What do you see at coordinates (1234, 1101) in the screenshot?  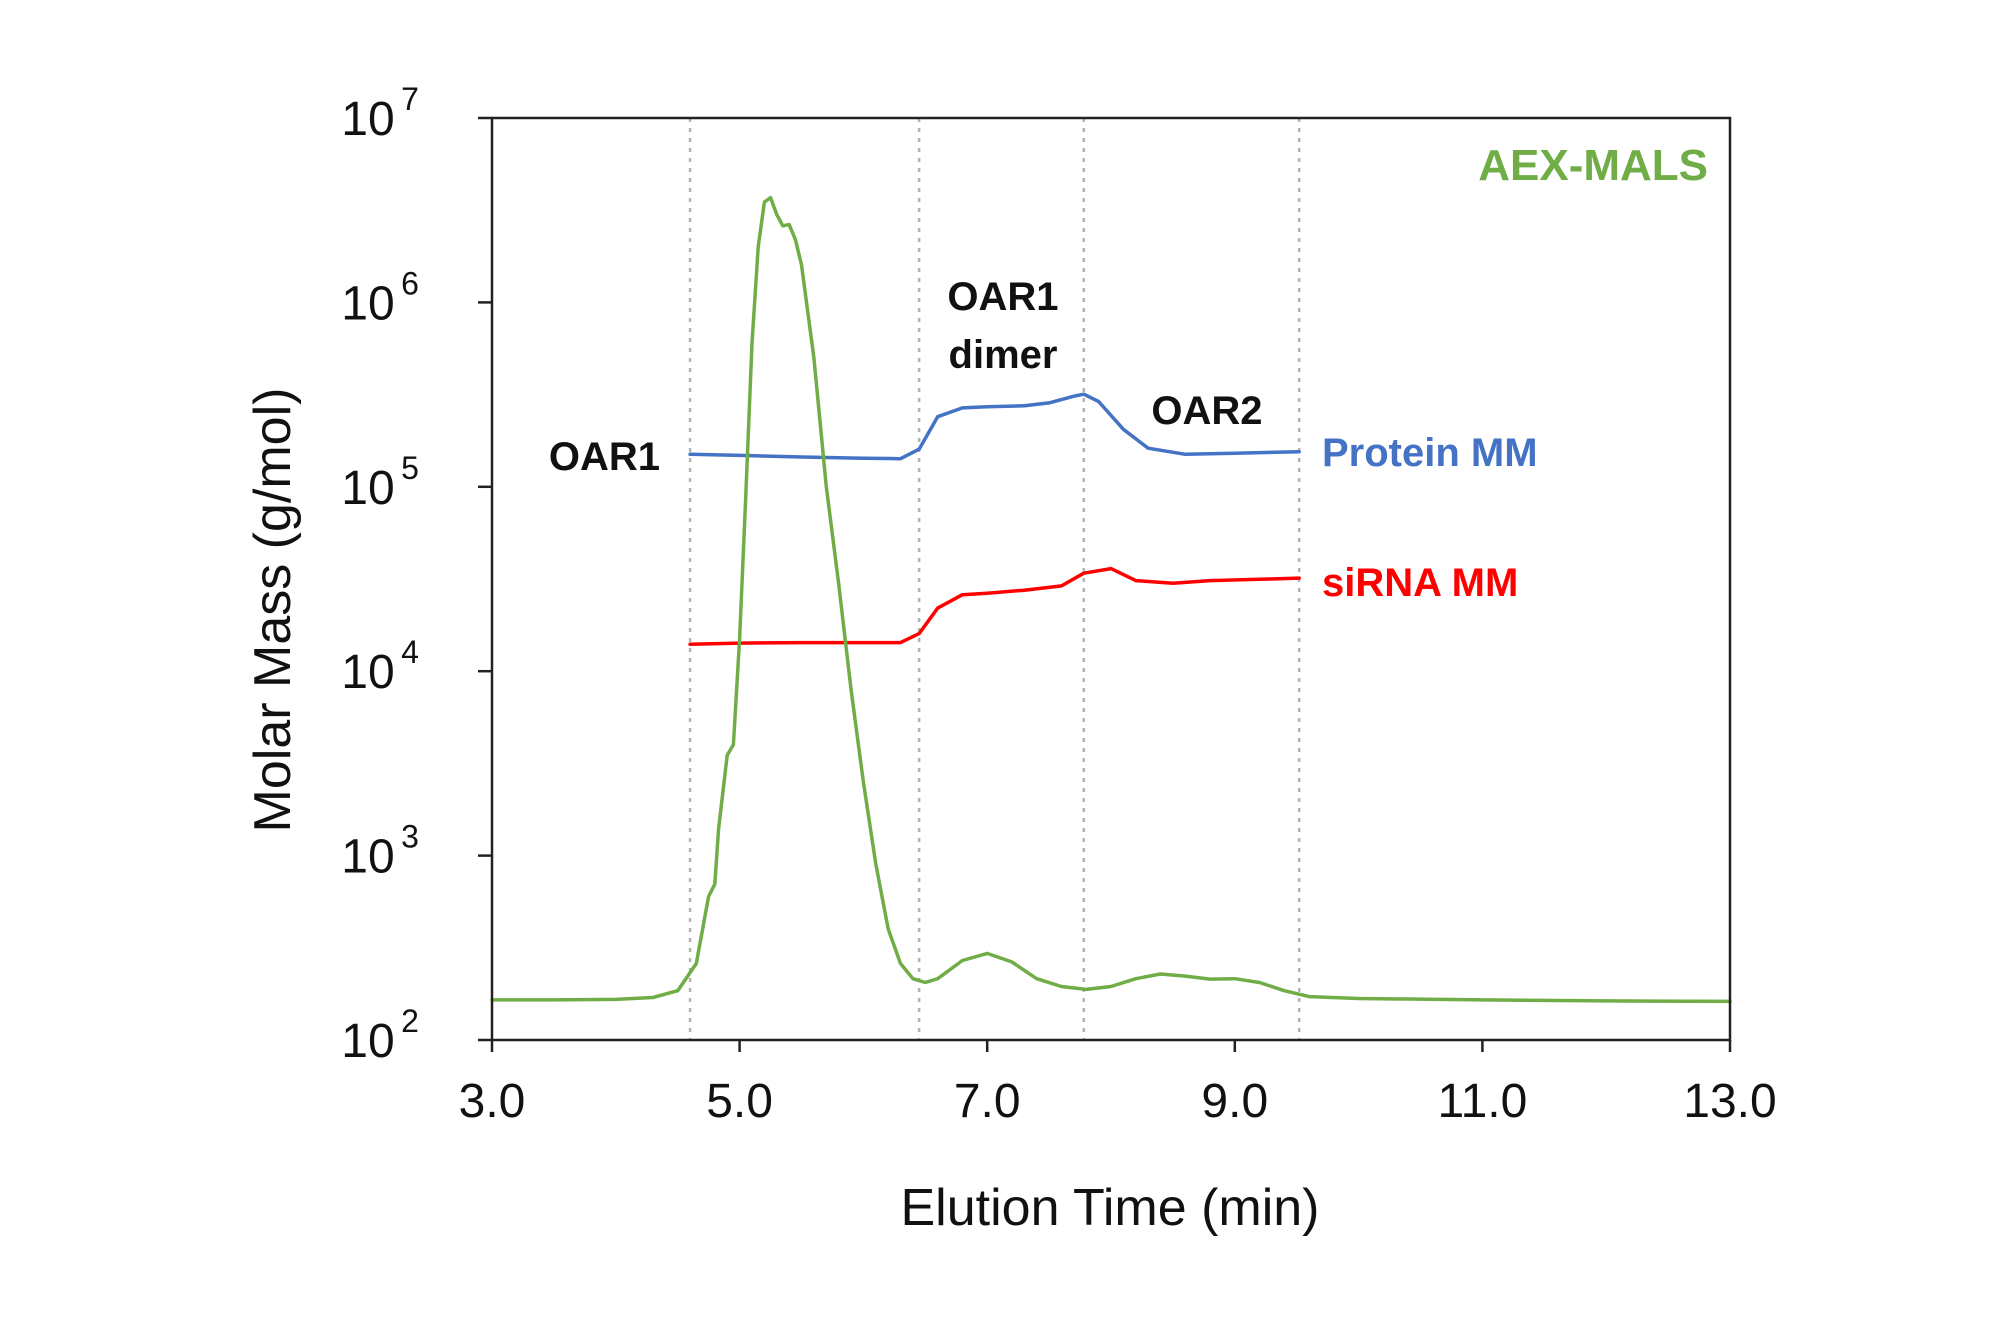 I see `x-tick-label: 9.0` at bounding box center [1234, 1101].